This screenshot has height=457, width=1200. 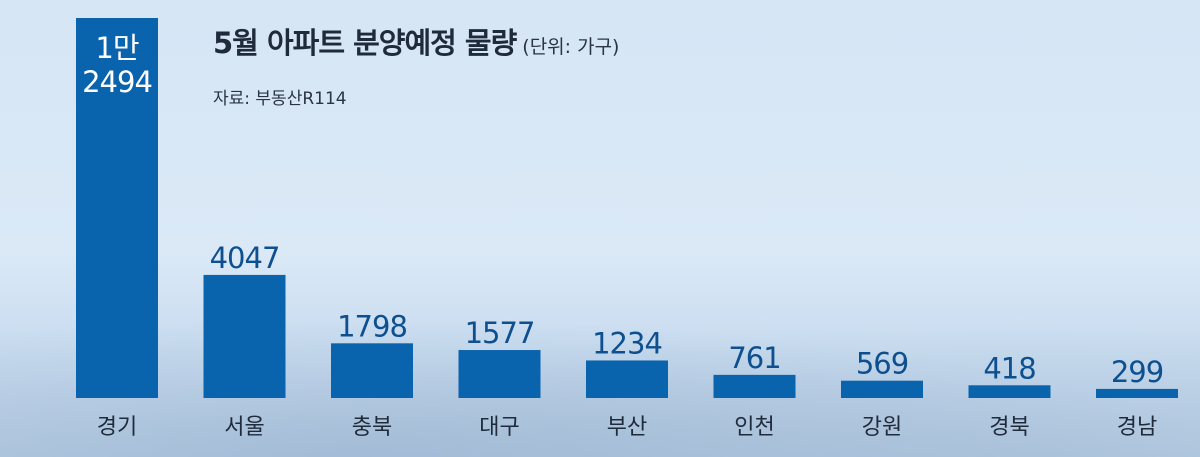 What do you see at coordinates (754, 427) in the screenshot?
I see `category-label-6: 인천` at bounding box center [754, 427].